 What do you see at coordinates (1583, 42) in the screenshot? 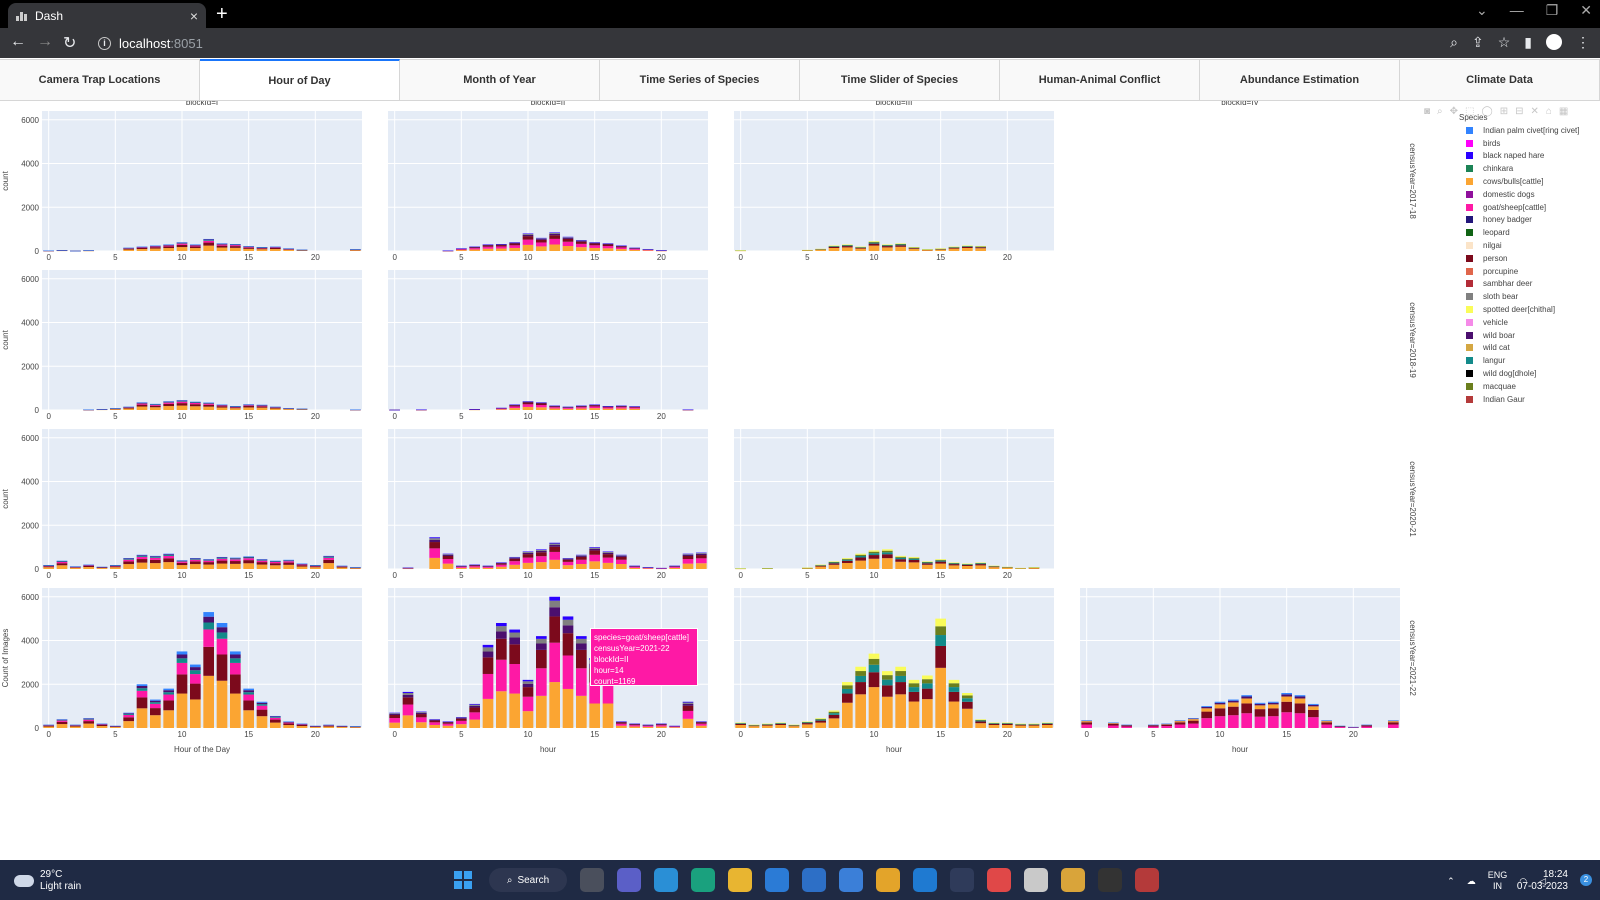
I see `menu-kebab-icon: ⋮` at bounding box center [1583, 42].